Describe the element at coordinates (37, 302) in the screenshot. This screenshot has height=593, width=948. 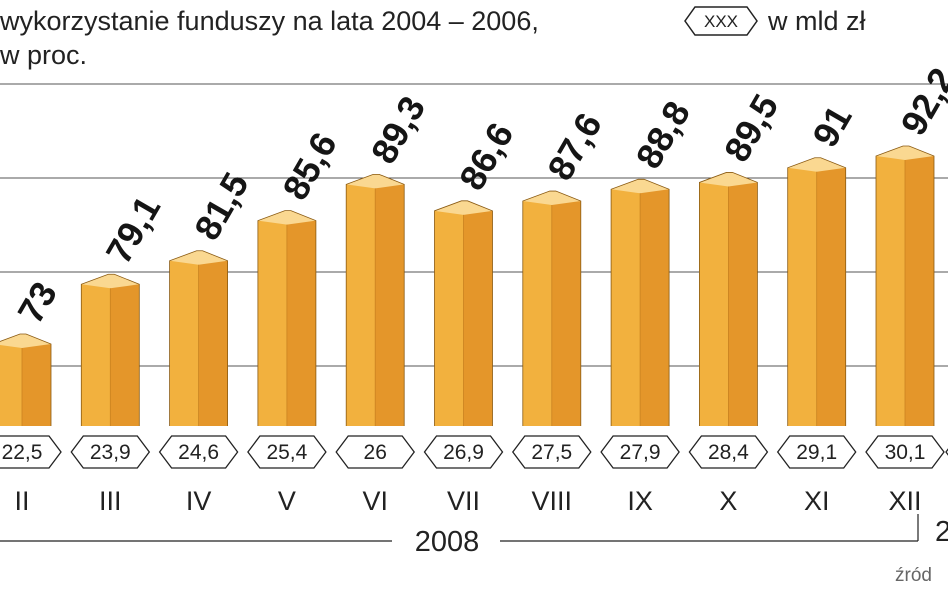
I see `bar-value-label: 73` at that location.